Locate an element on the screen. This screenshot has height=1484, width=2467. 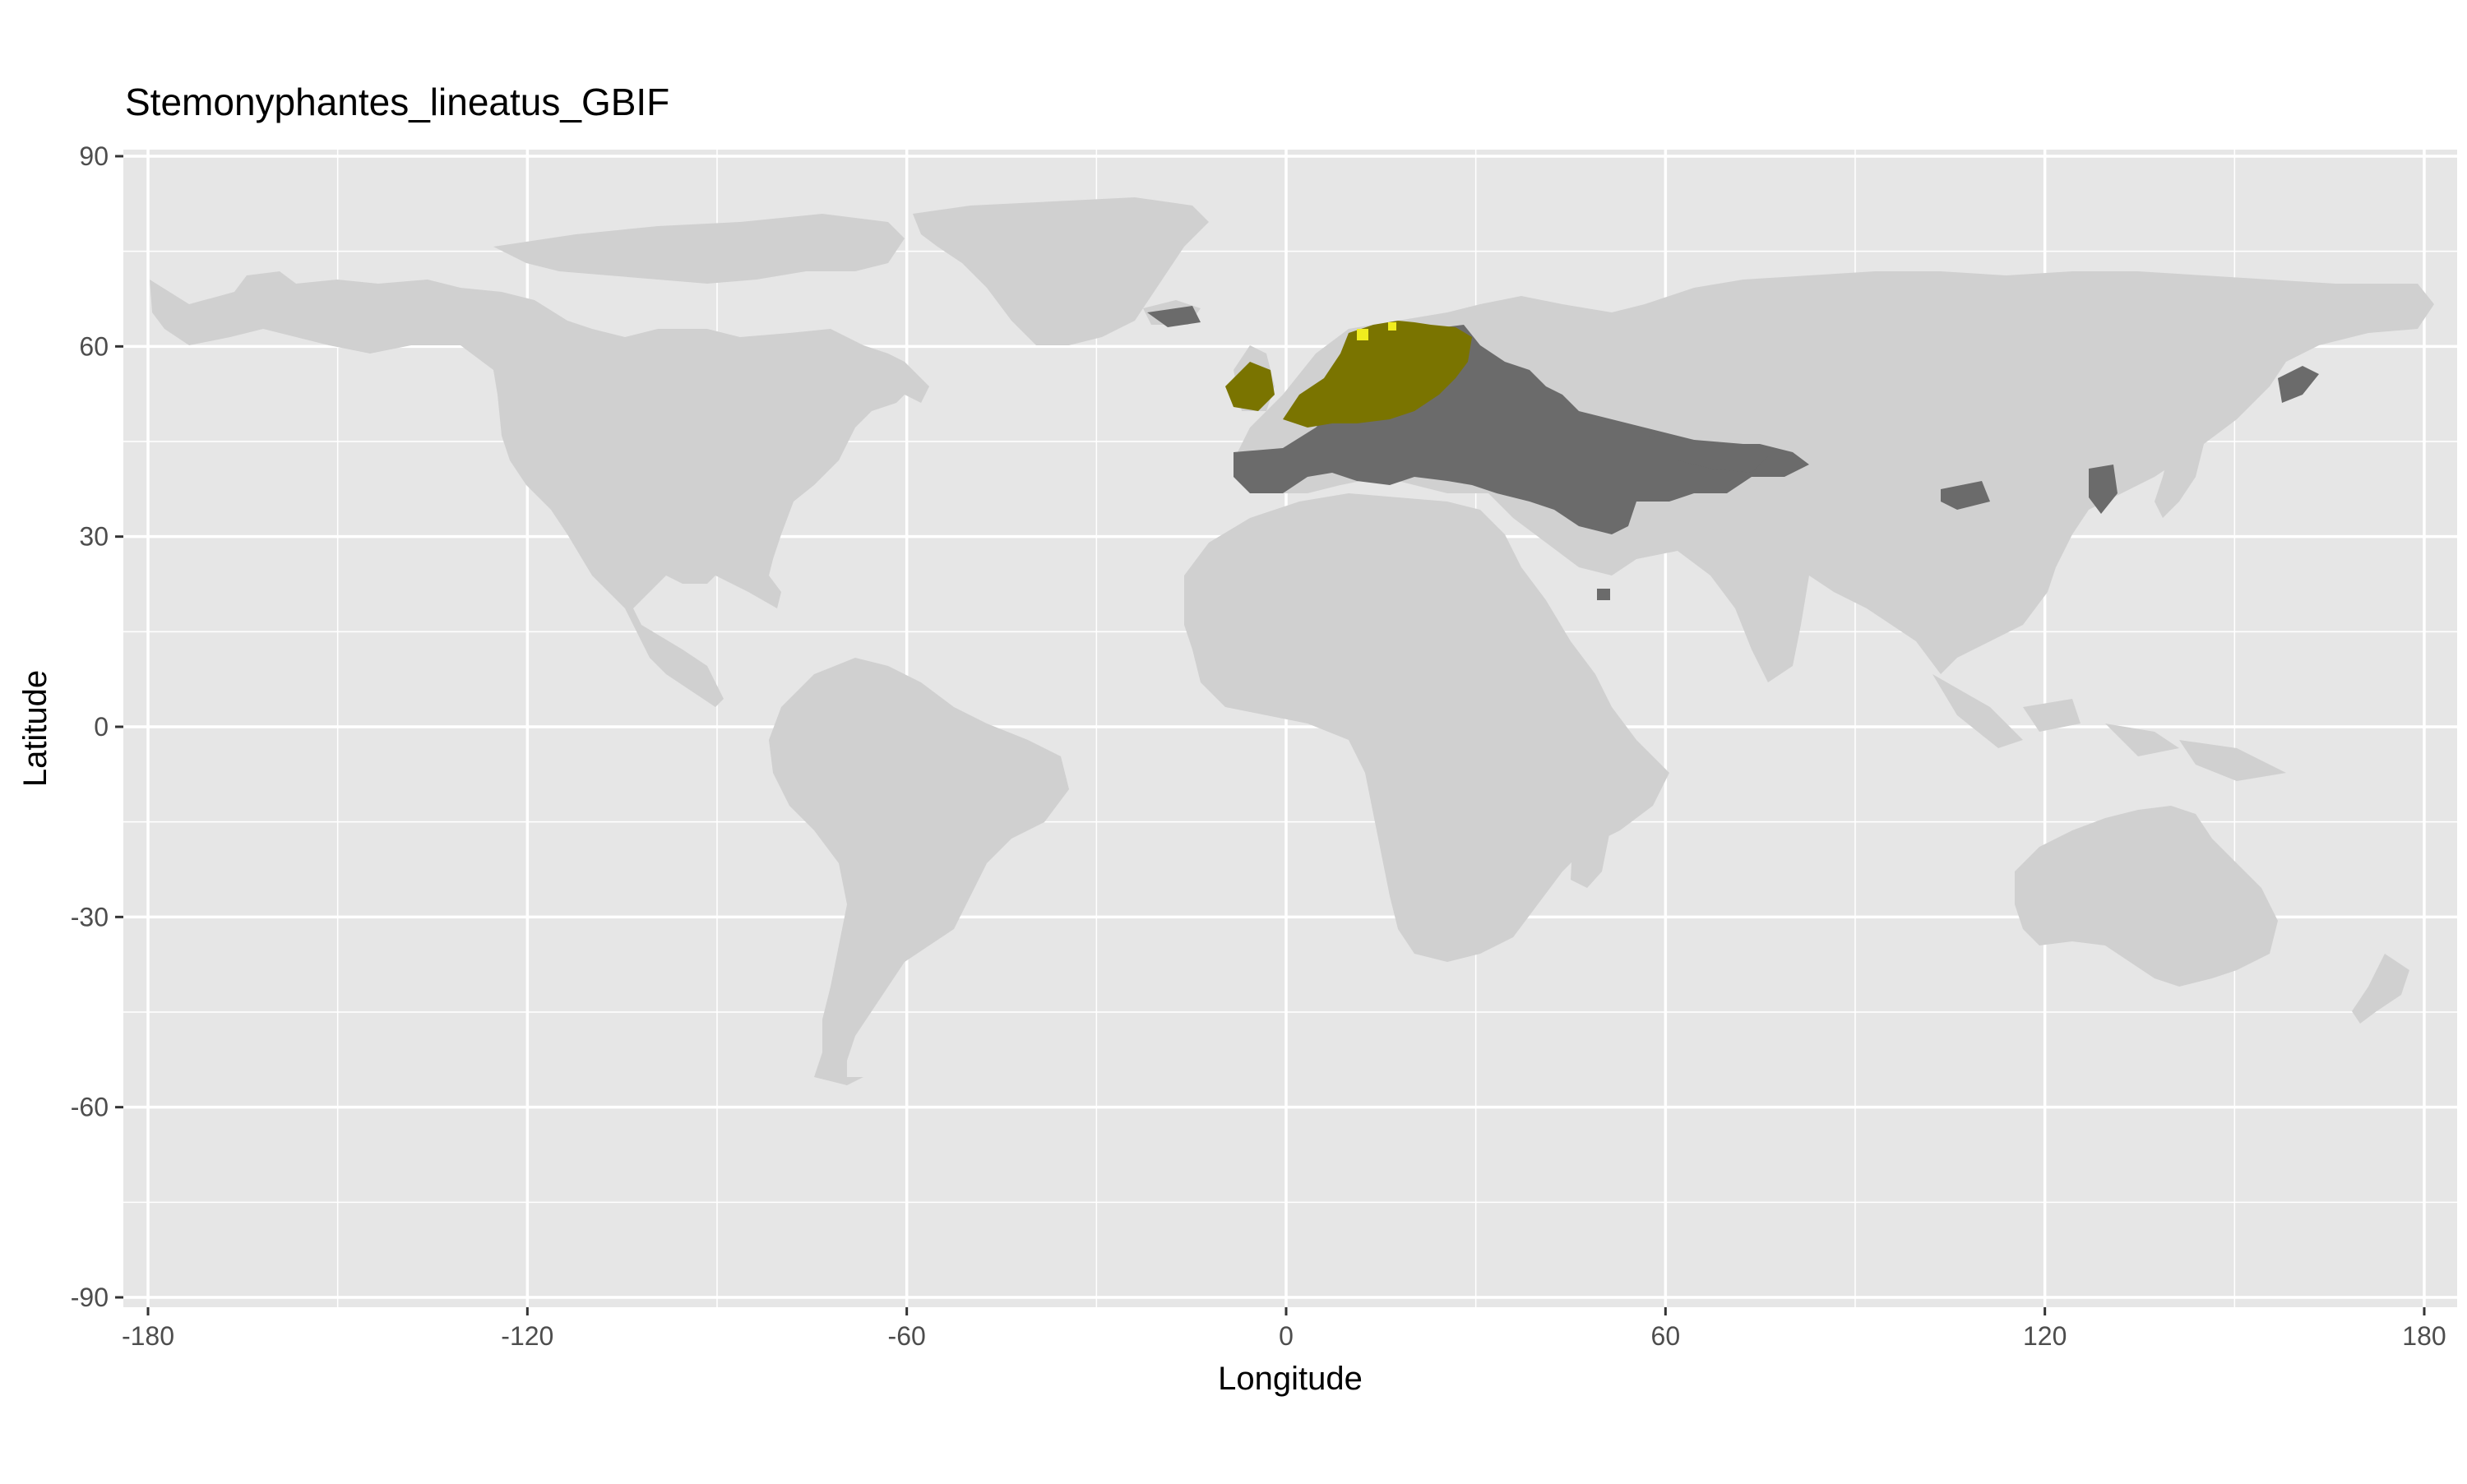
core-range-layer is located at coordinates (1348, 374).